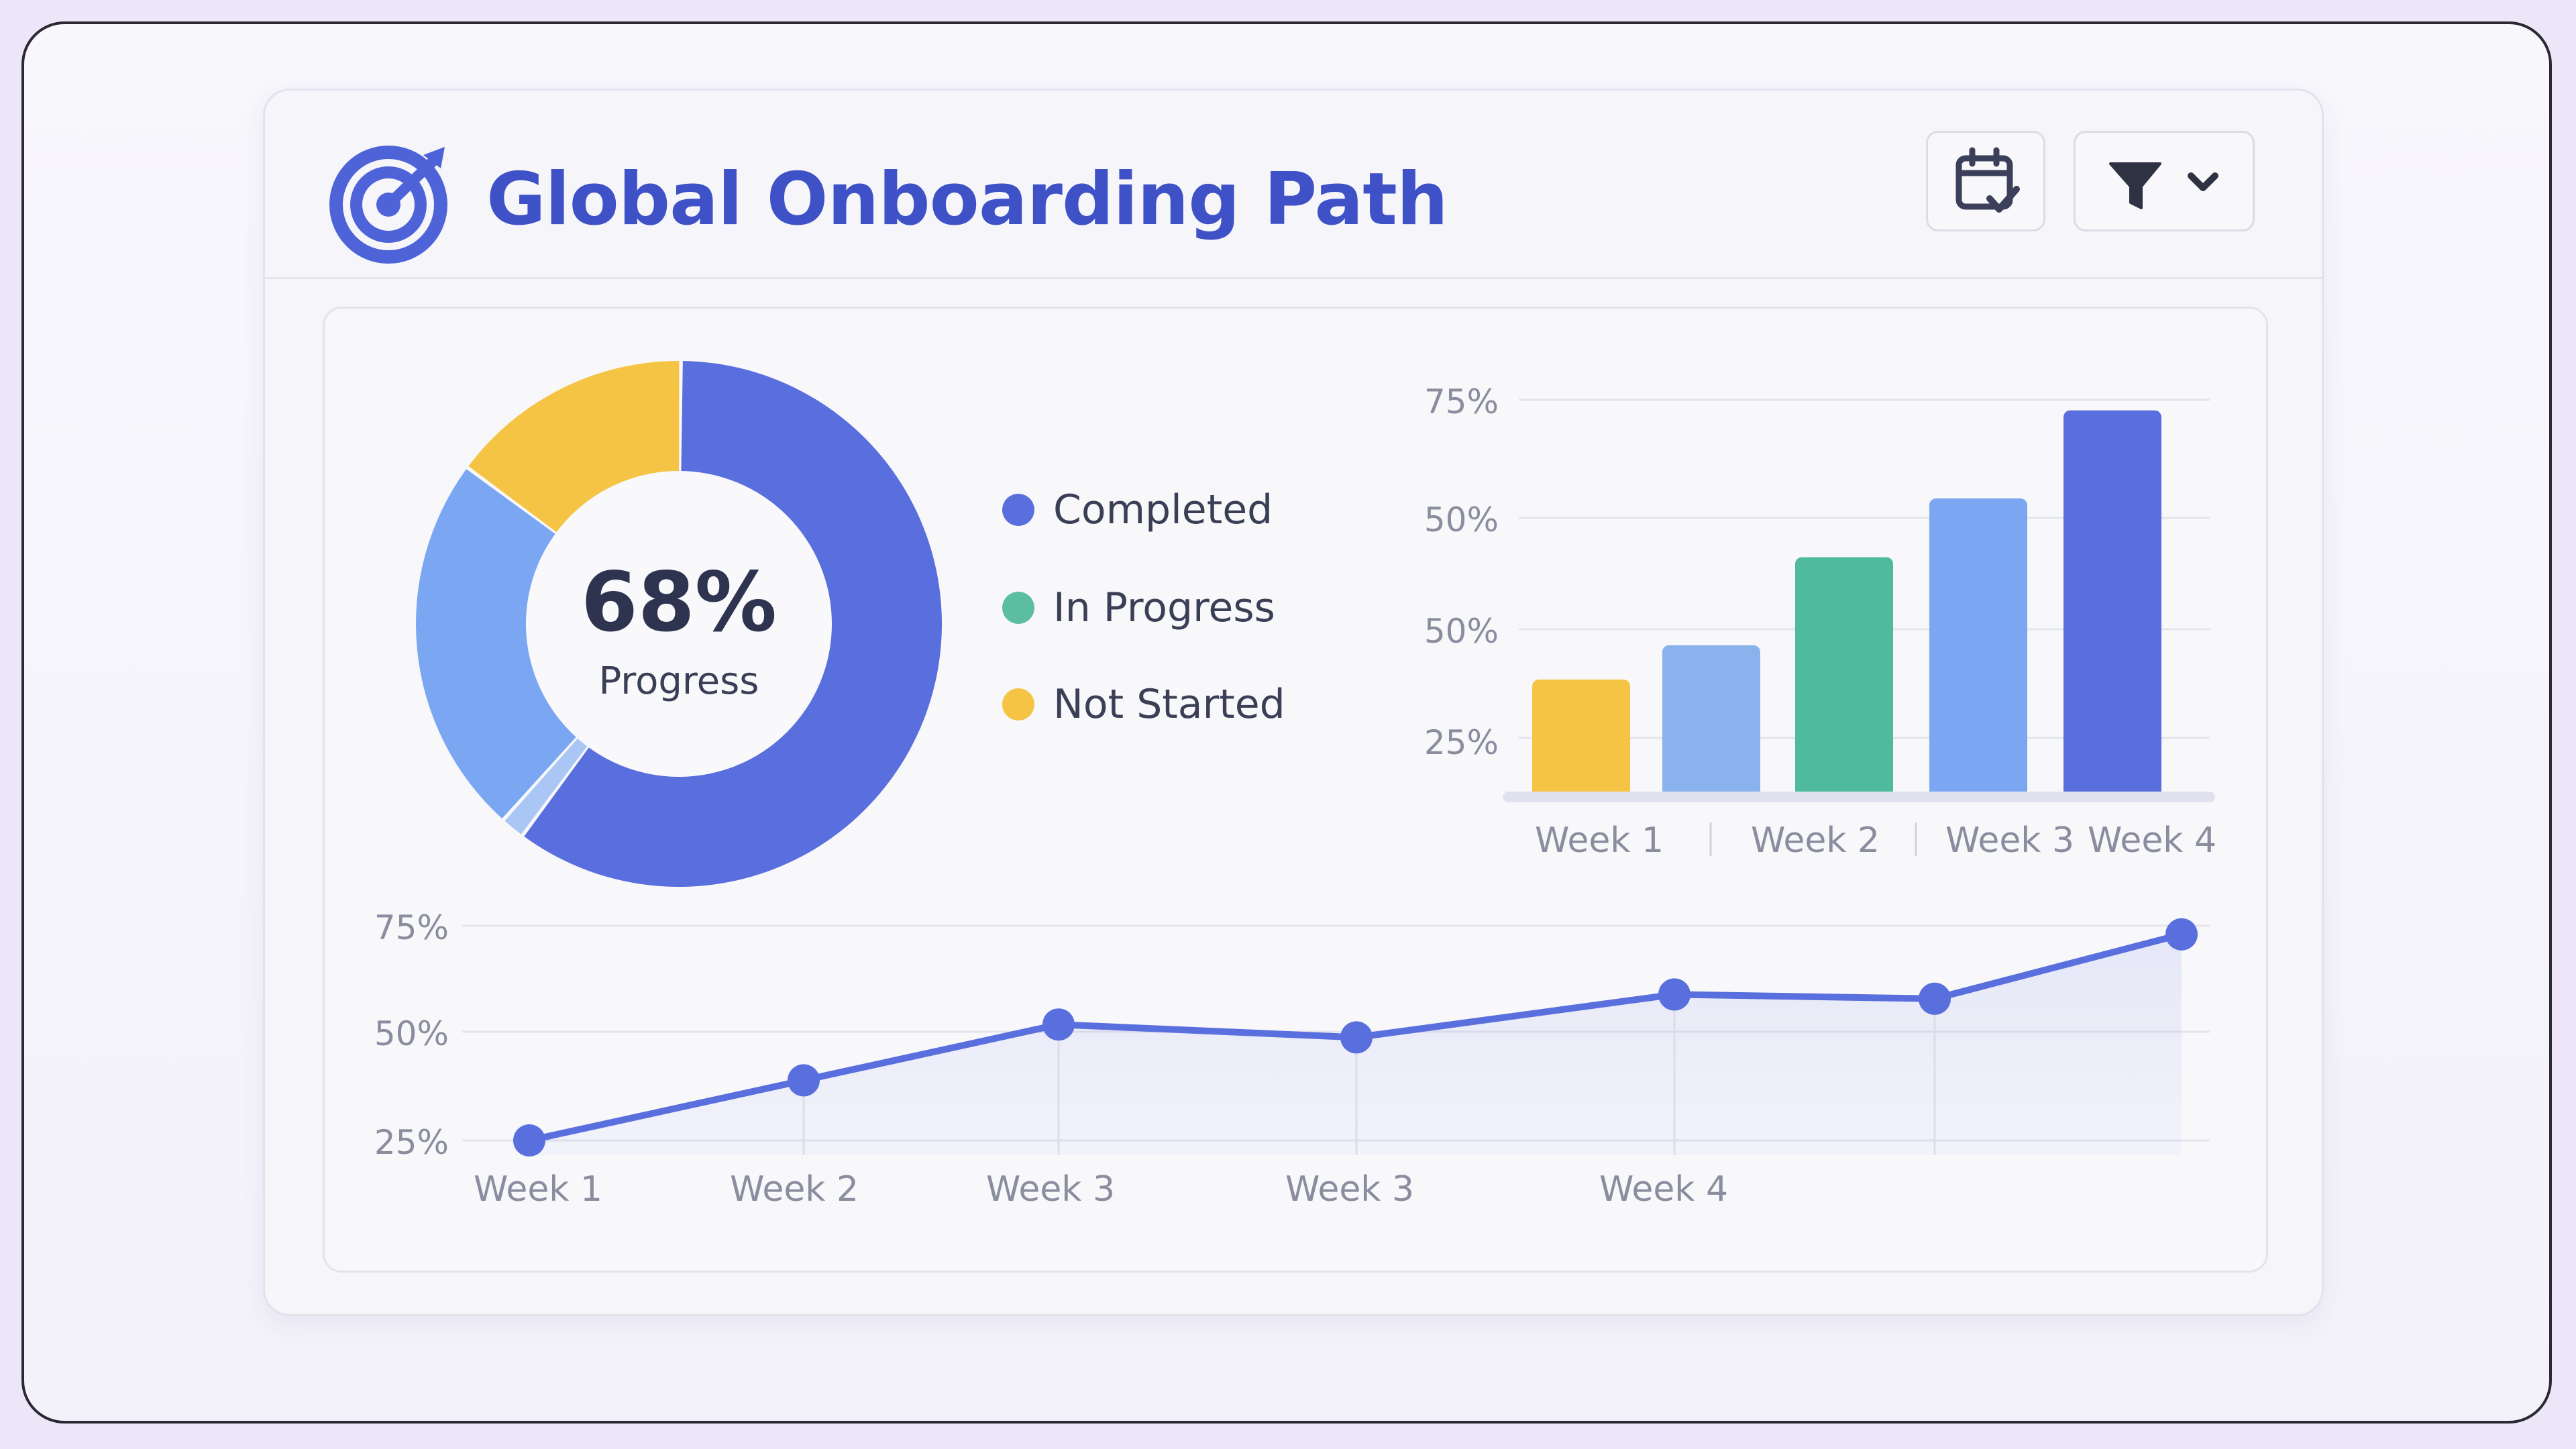  Describe the element at coordinates (1018, 608) in the screenshot. I see `legend-dot-in-progress` at that location.